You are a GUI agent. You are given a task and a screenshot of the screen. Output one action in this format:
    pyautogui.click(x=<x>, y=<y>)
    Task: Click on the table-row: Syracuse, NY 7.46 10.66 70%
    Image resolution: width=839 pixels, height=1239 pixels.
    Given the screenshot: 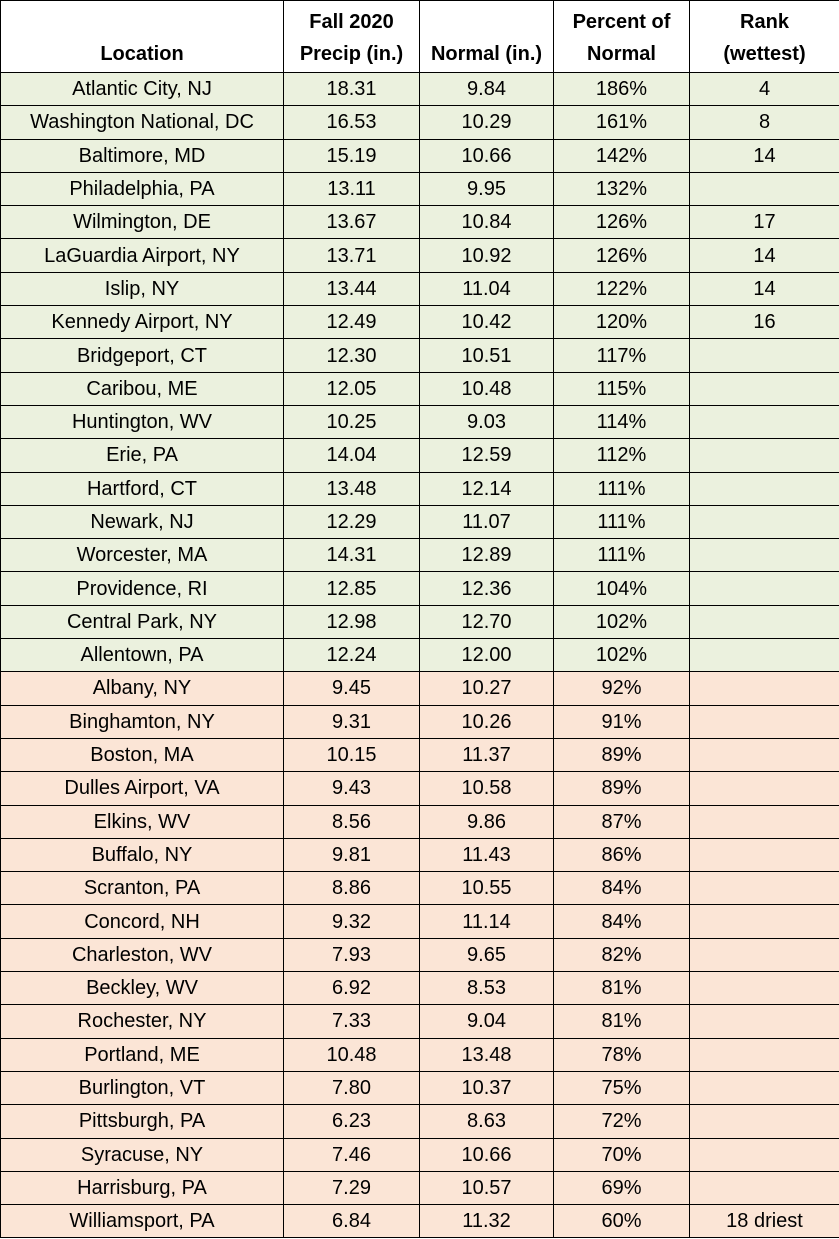 What is the action you would take?
    pyautogui.click(x=419, y=1154)
    